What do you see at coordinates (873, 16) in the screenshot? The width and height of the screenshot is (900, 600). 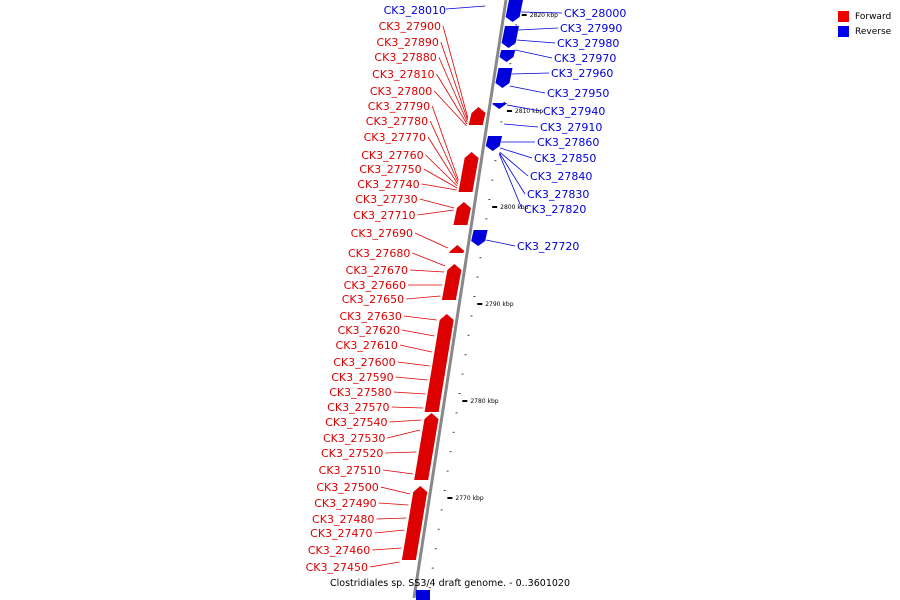 I see `legend-label-forward: Forward` at bounding box center [873, 16].